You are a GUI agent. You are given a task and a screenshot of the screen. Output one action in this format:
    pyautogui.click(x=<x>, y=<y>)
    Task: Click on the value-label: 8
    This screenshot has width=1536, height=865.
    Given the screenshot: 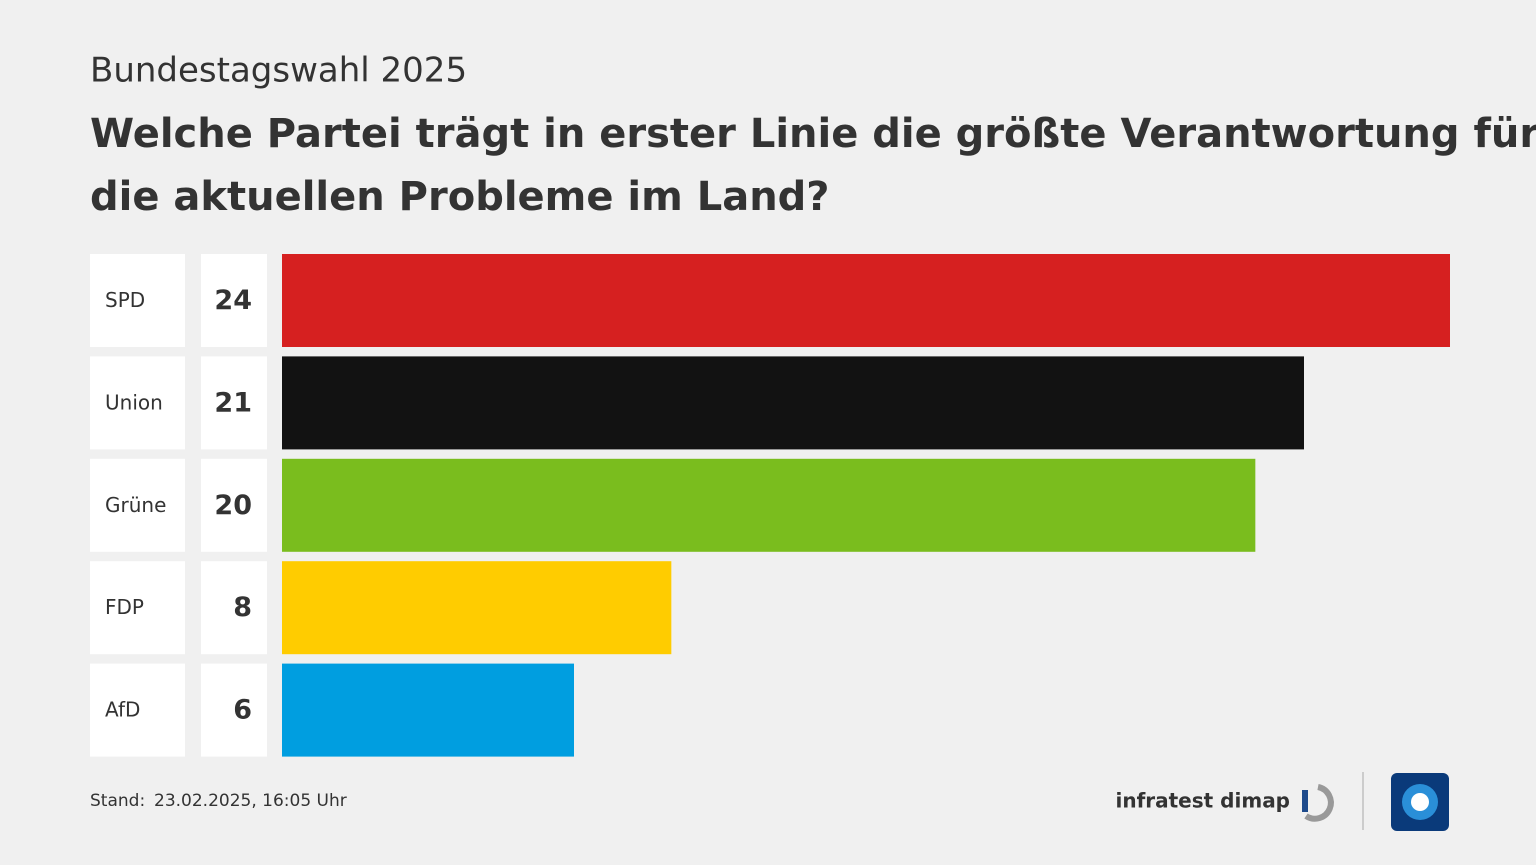 What is the action you would take?
    pyautogui.click(x=242, y=607)
    